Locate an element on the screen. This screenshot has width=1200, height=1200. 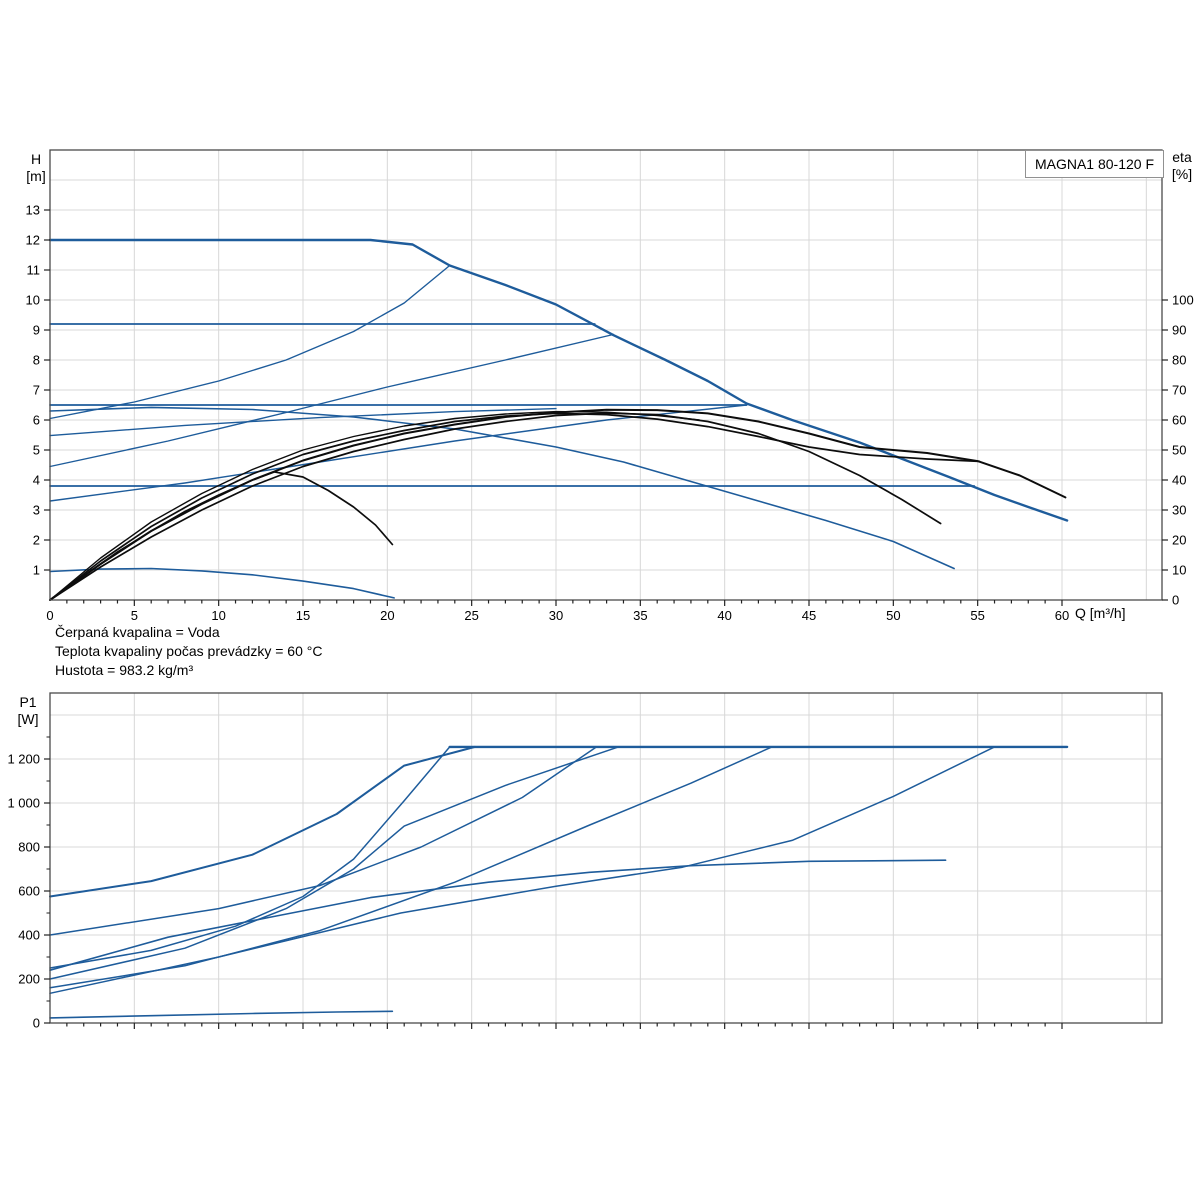
h-axis-title-unit: [m] is located at coordinates (36, 176).